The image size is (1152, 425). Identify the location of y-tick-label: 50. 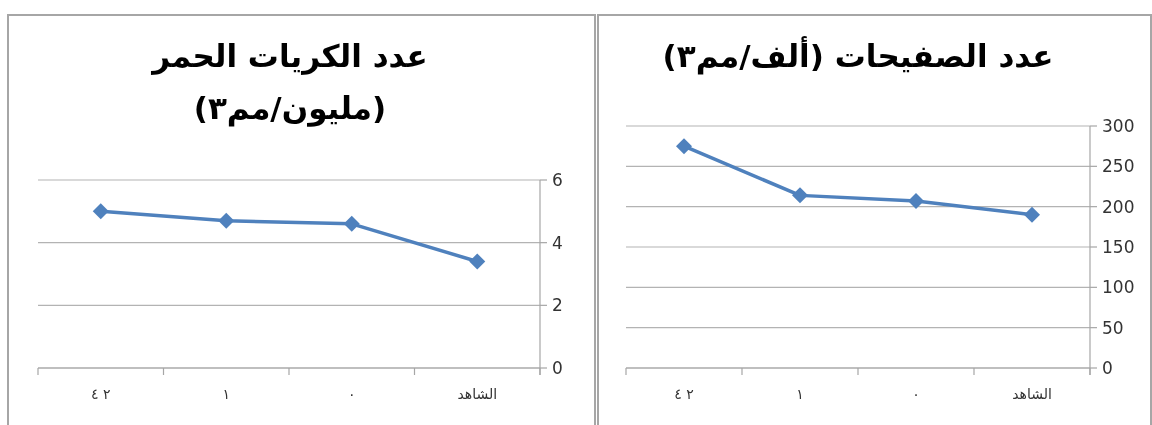
(1113, 327).